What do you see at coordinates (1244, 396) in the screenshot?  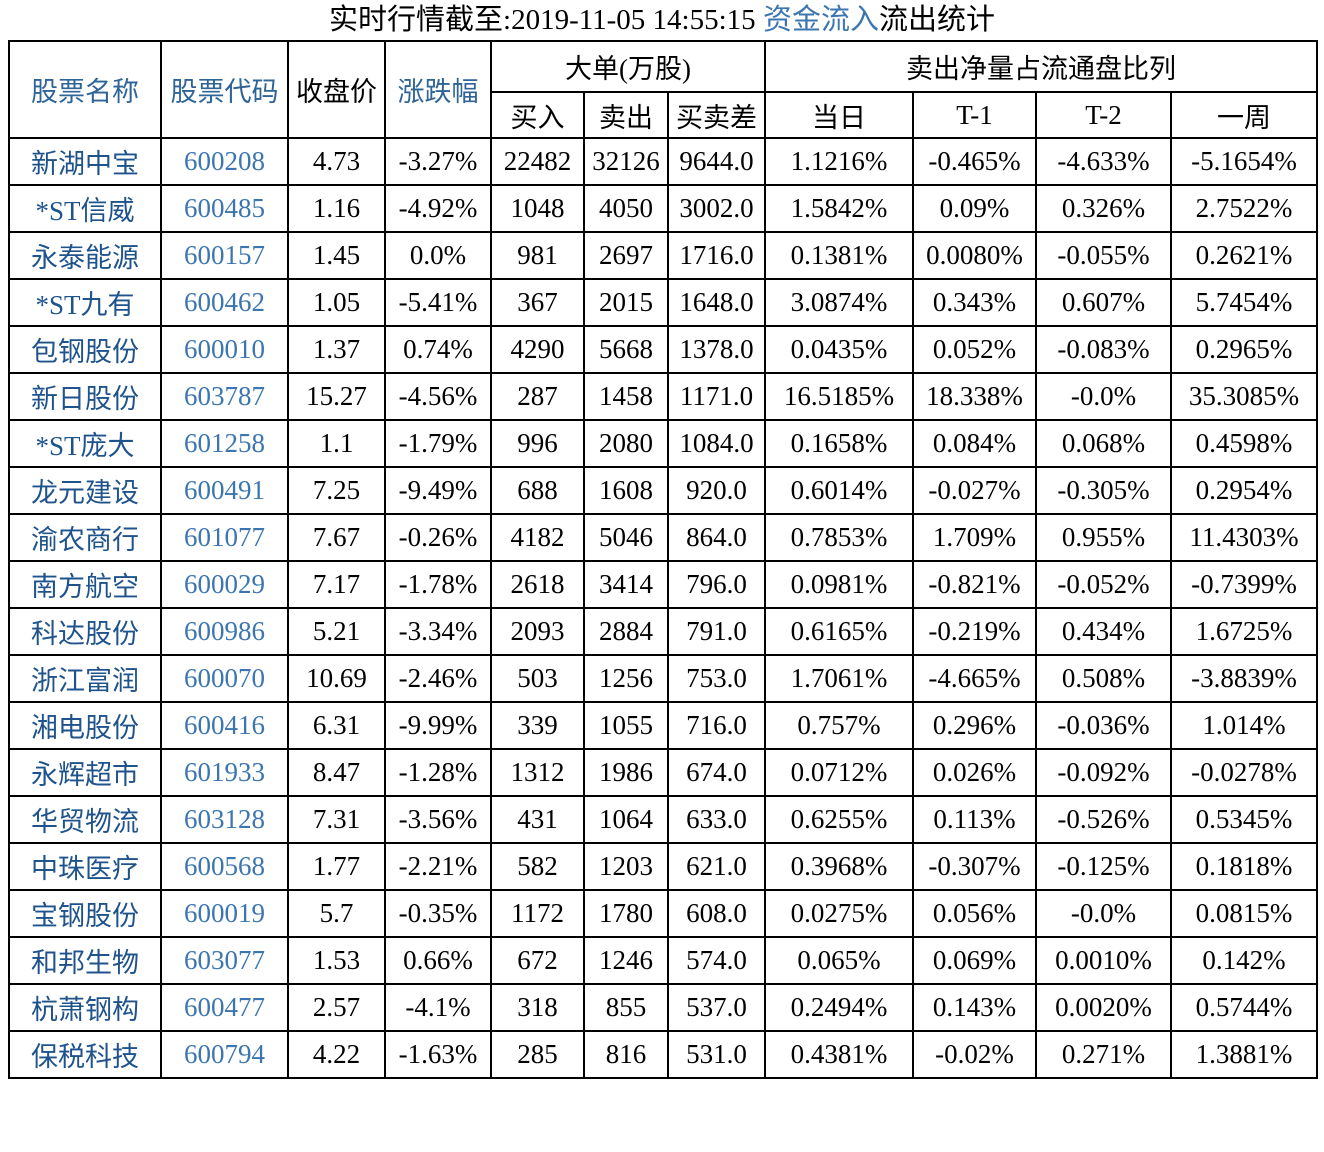 I see `week-ratio-cell: 35.3085%` at bounding box center [1244, 396].